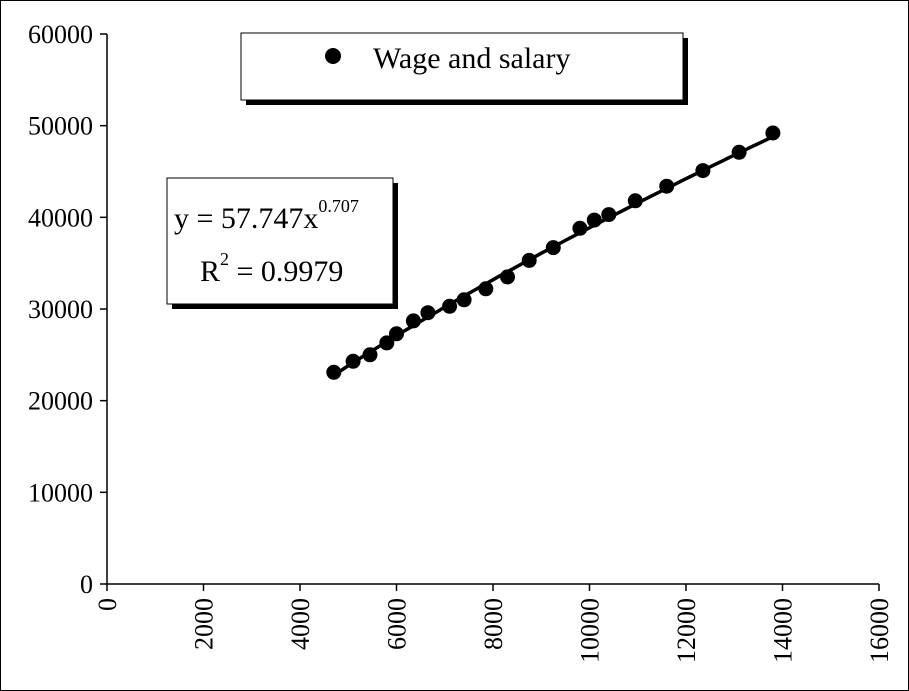 This screenshot has width=909, height=691. Describe the element at coordinates (204, 624) in the screenshot. I see `x-tick-label: 2000` at that location.